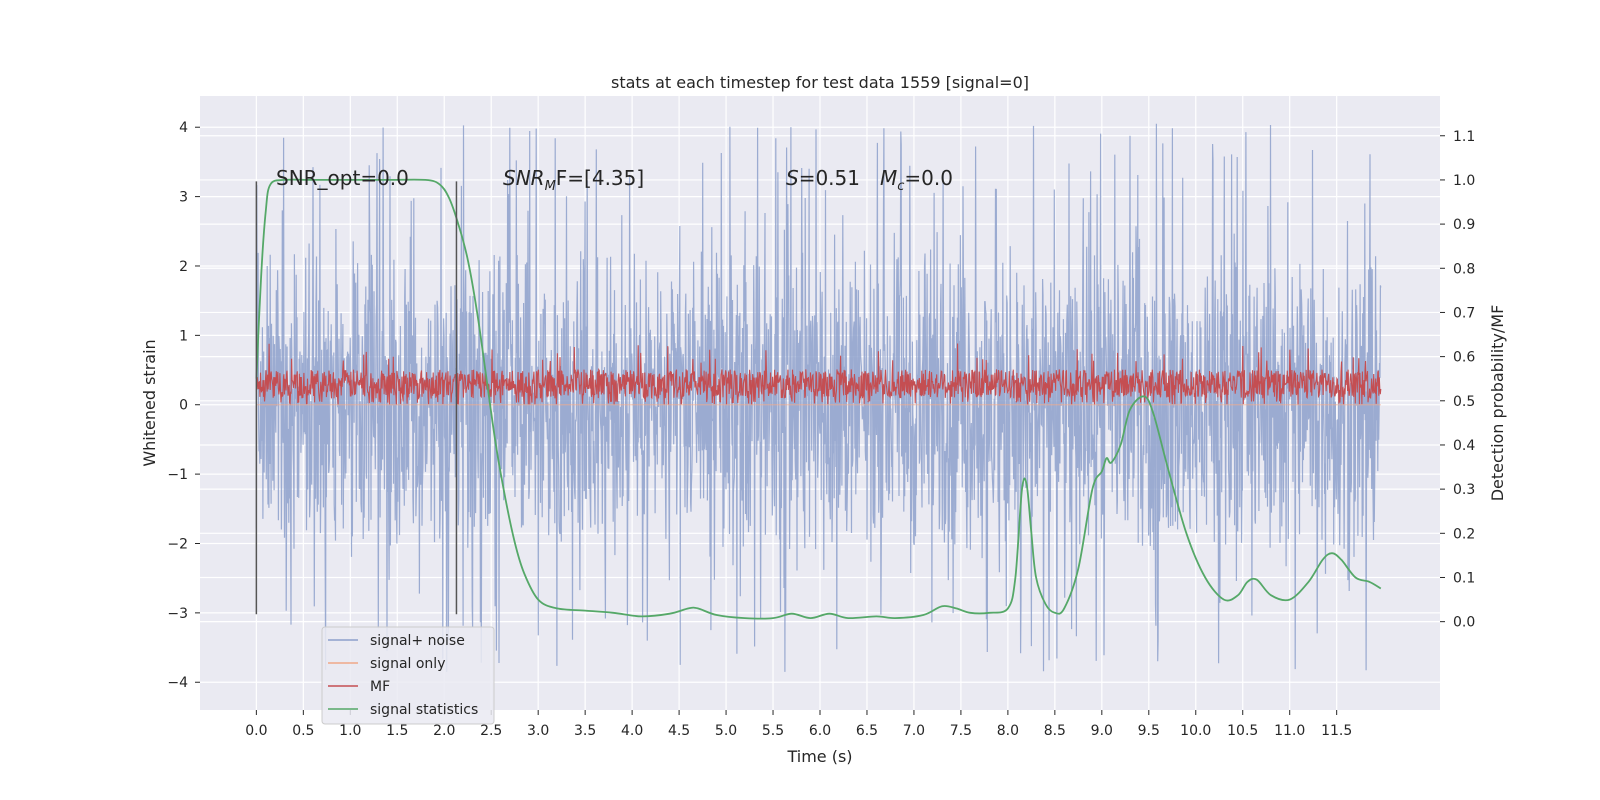  Describe the element at coordinates (444, 731) in the screenshot. I see `x-tick-label-4: 2.0` at that location.